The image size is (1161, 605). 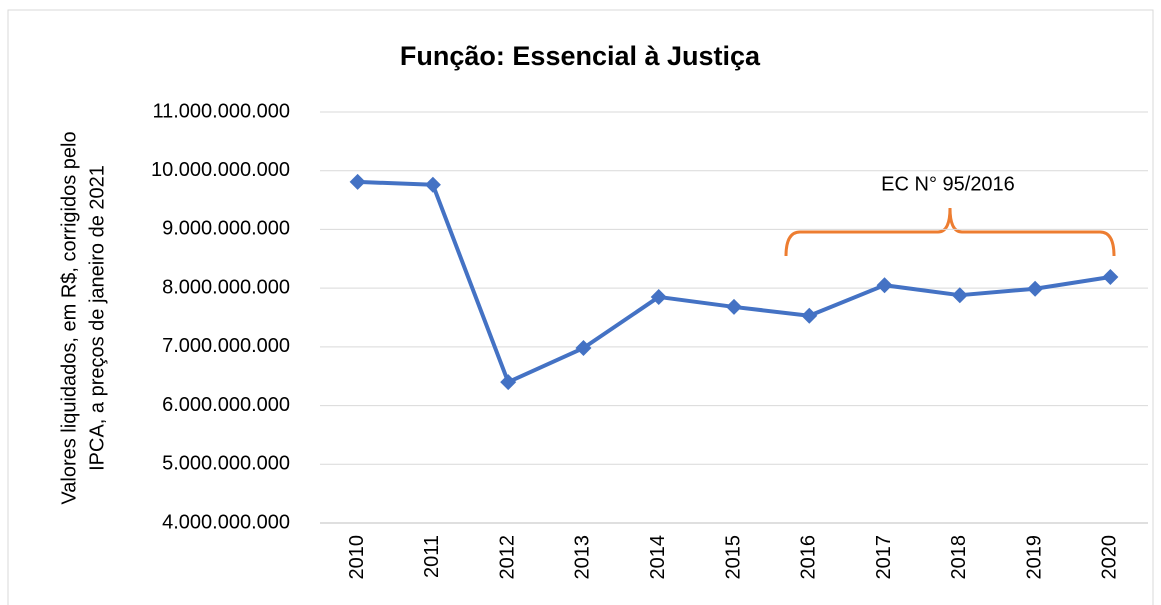 I want to click on y-tick-label: 4.000.000.000, so click(x=226, y=522).